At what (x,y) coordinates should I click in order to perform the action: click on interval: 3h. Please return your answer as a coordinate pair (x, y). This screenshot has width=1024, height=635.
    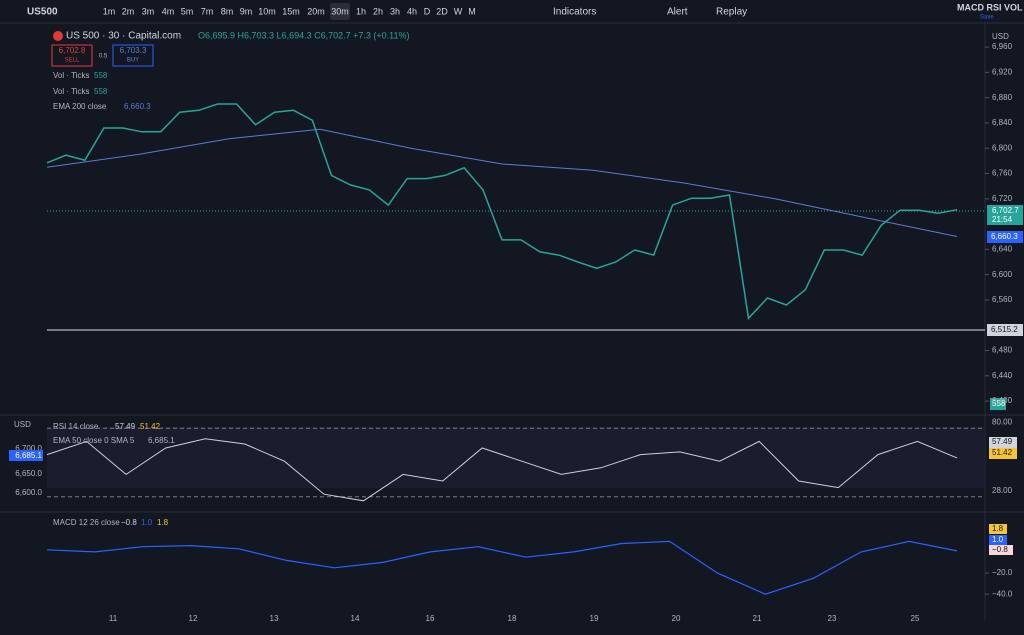
    Looking at the image, I should click on (395, 11).